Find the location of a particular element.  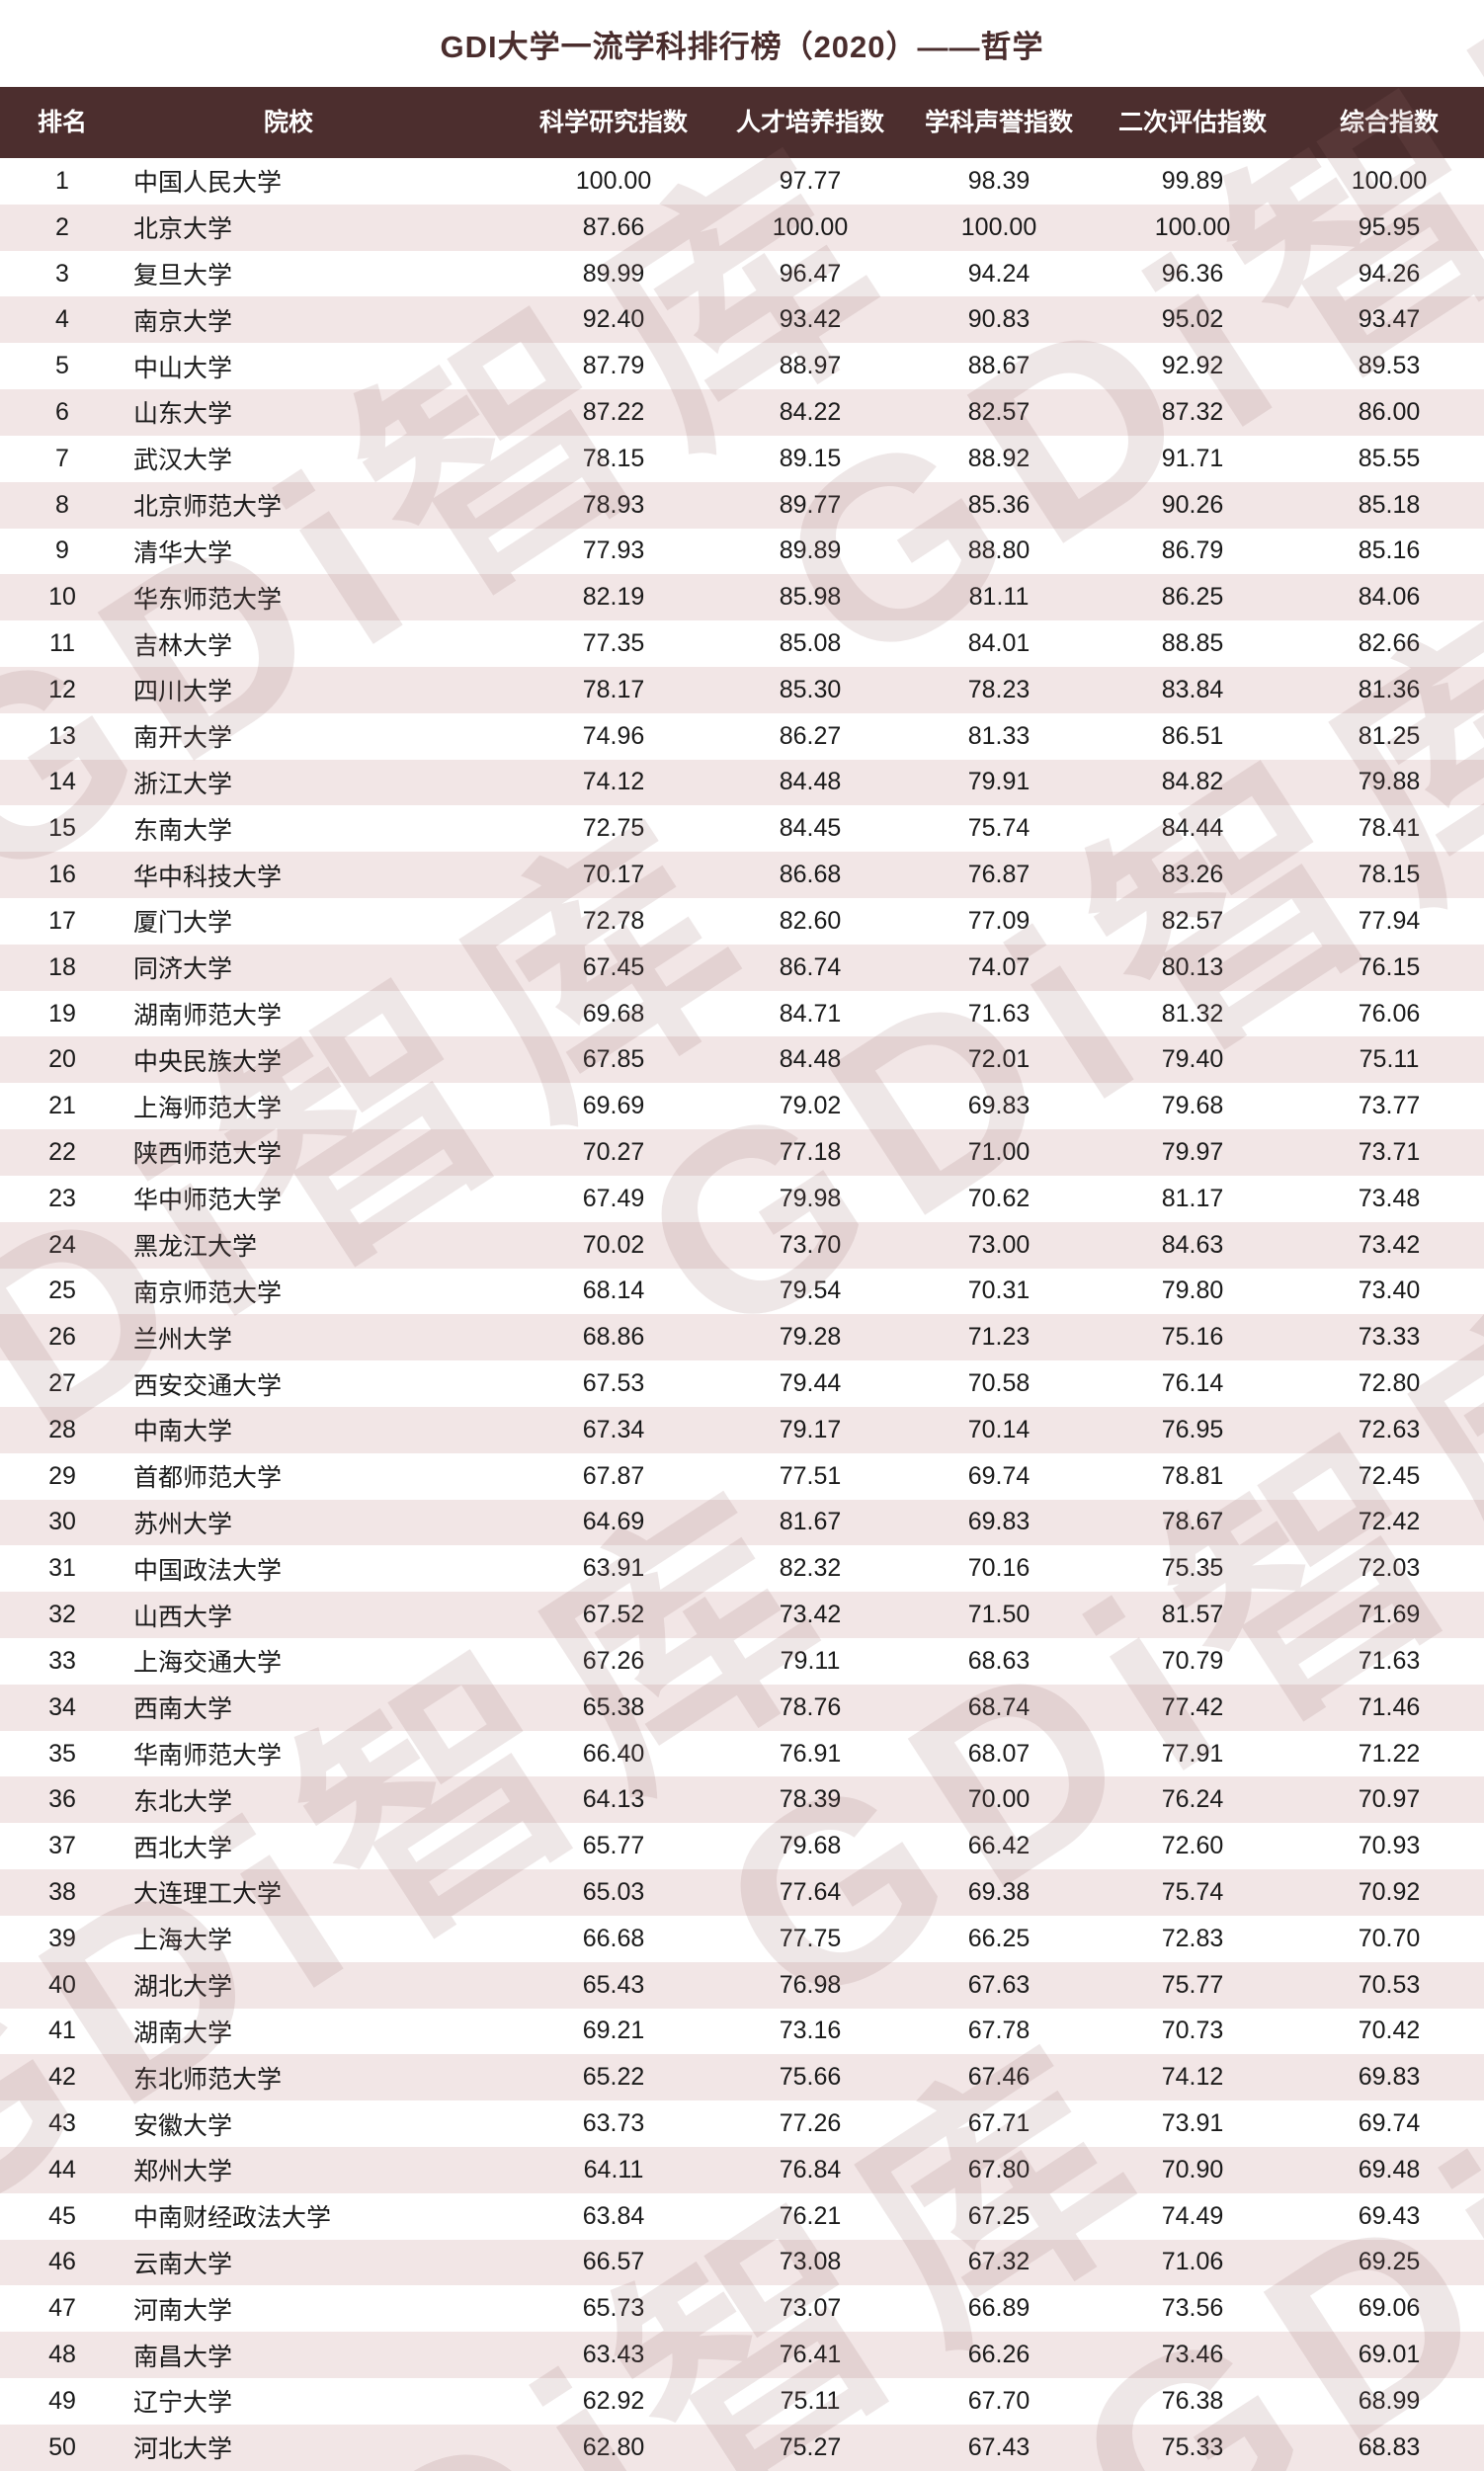

cell-score: 94.24 is located at coordinates (999, 273).